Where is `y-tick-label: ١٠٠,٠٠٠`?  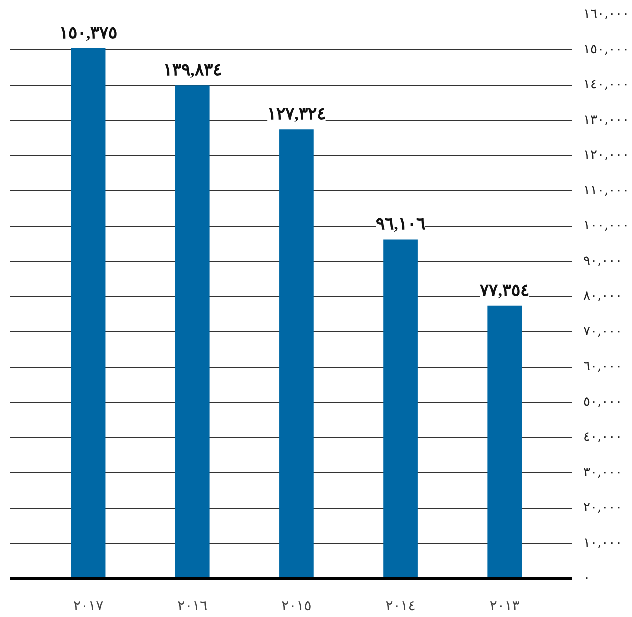 y-tick-label: ١٠٠,٠٠٠ is located at coordinates (607, 226).